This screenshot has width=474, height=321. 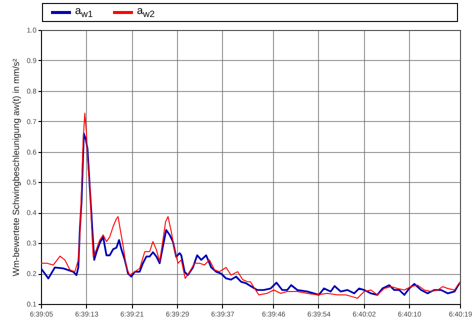 What do you see at coordinates (84, 12) in the screenshot?
I see `legend-label: a$_{w1}$` at bounding box center [84, 12].